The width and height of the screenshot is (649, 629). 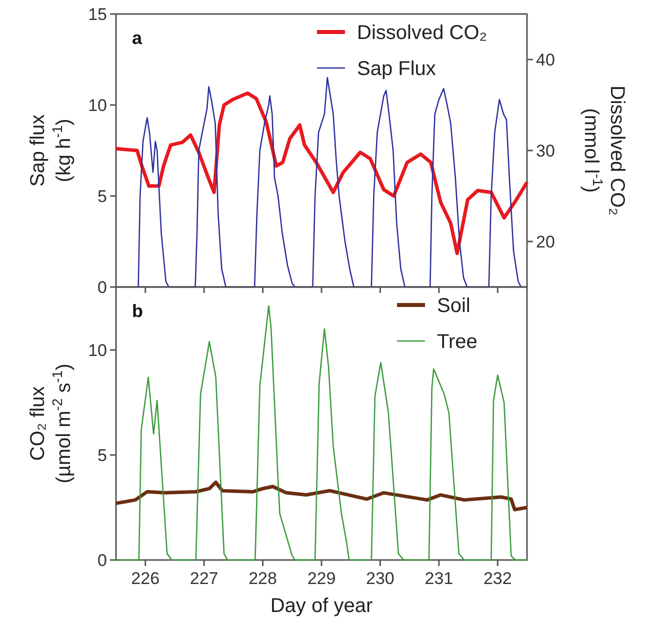 I want to click on legend-label: Soil, so click(x=453, y=306).